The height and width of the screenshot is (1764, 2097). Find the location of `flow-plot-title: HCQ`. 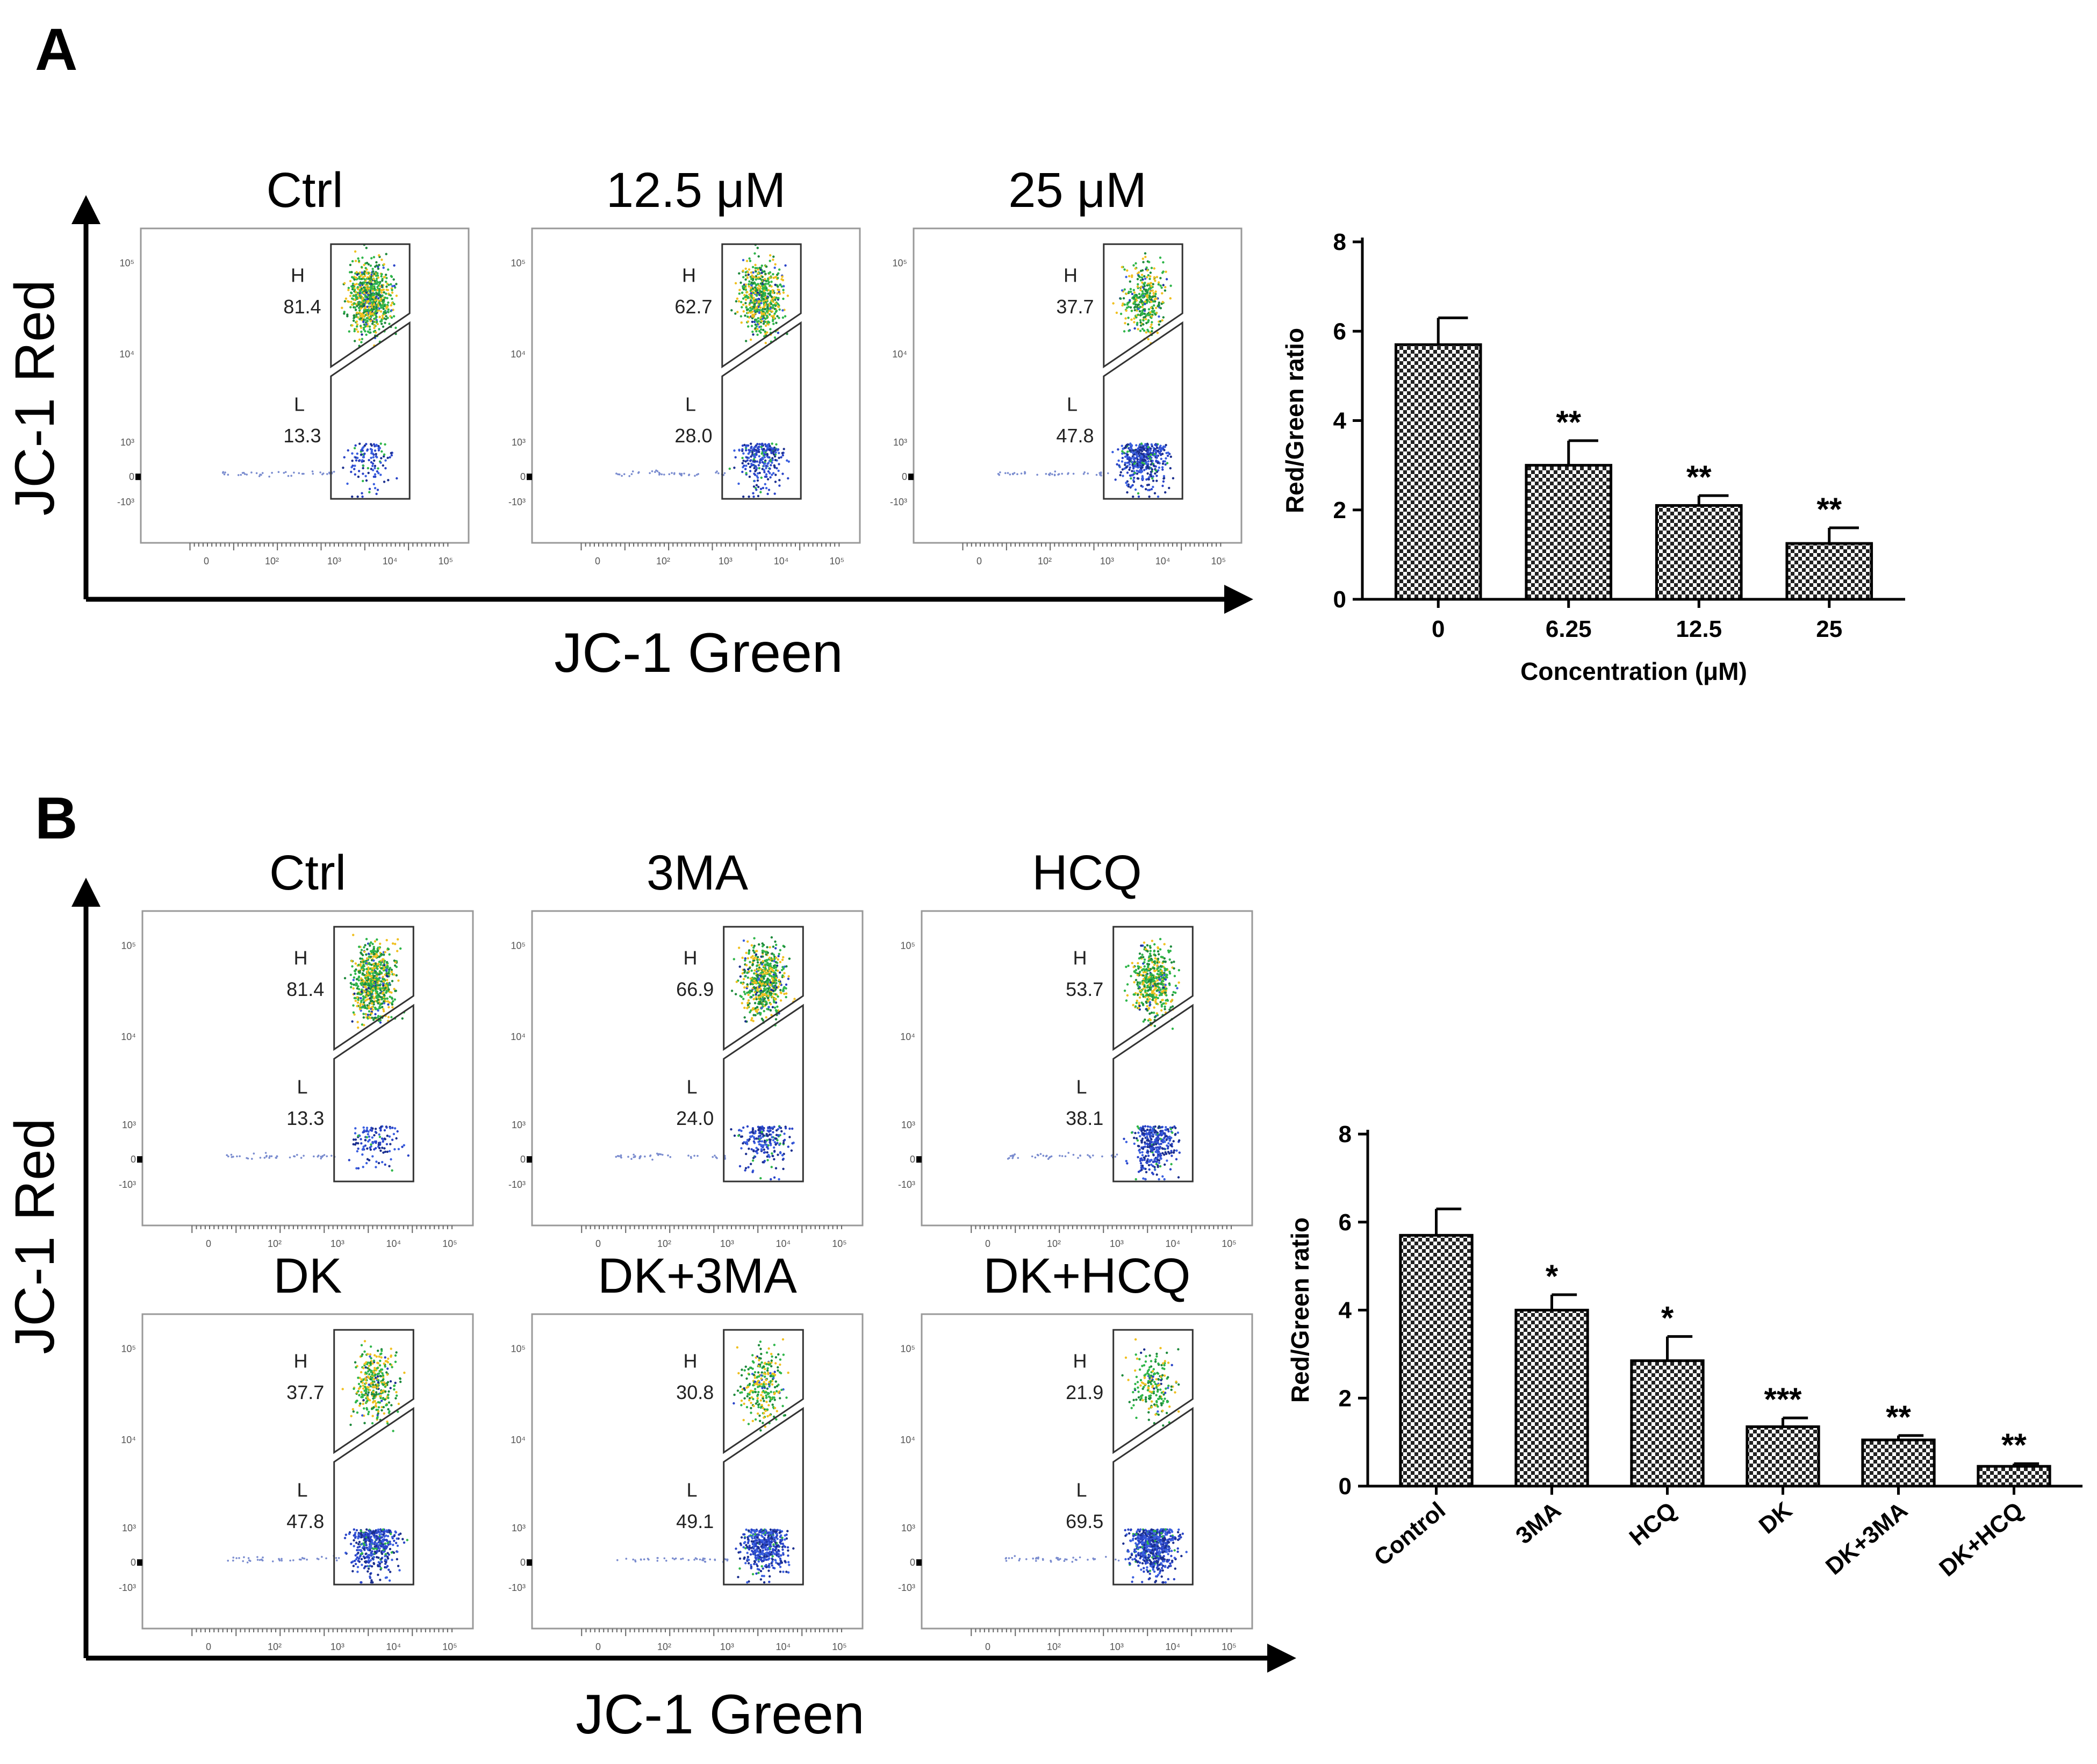

flow-plot-title: HCQ is located at coordinates (1086, 872).